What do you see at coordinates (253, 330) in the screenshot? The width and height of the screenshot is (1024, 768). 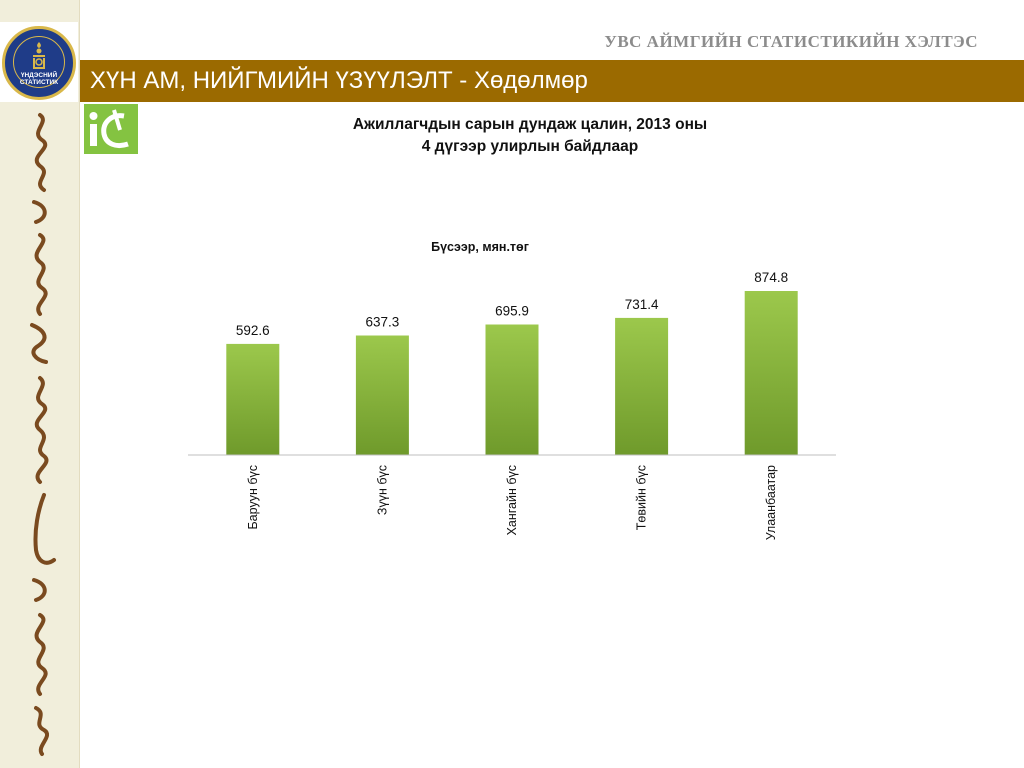 I see `data-label-1: 592.6` at bounding box center [253, 330].